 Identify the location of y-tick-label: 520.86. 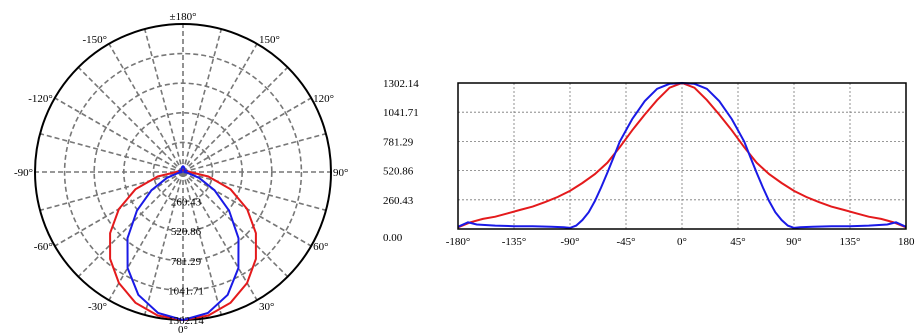
(398, 172).